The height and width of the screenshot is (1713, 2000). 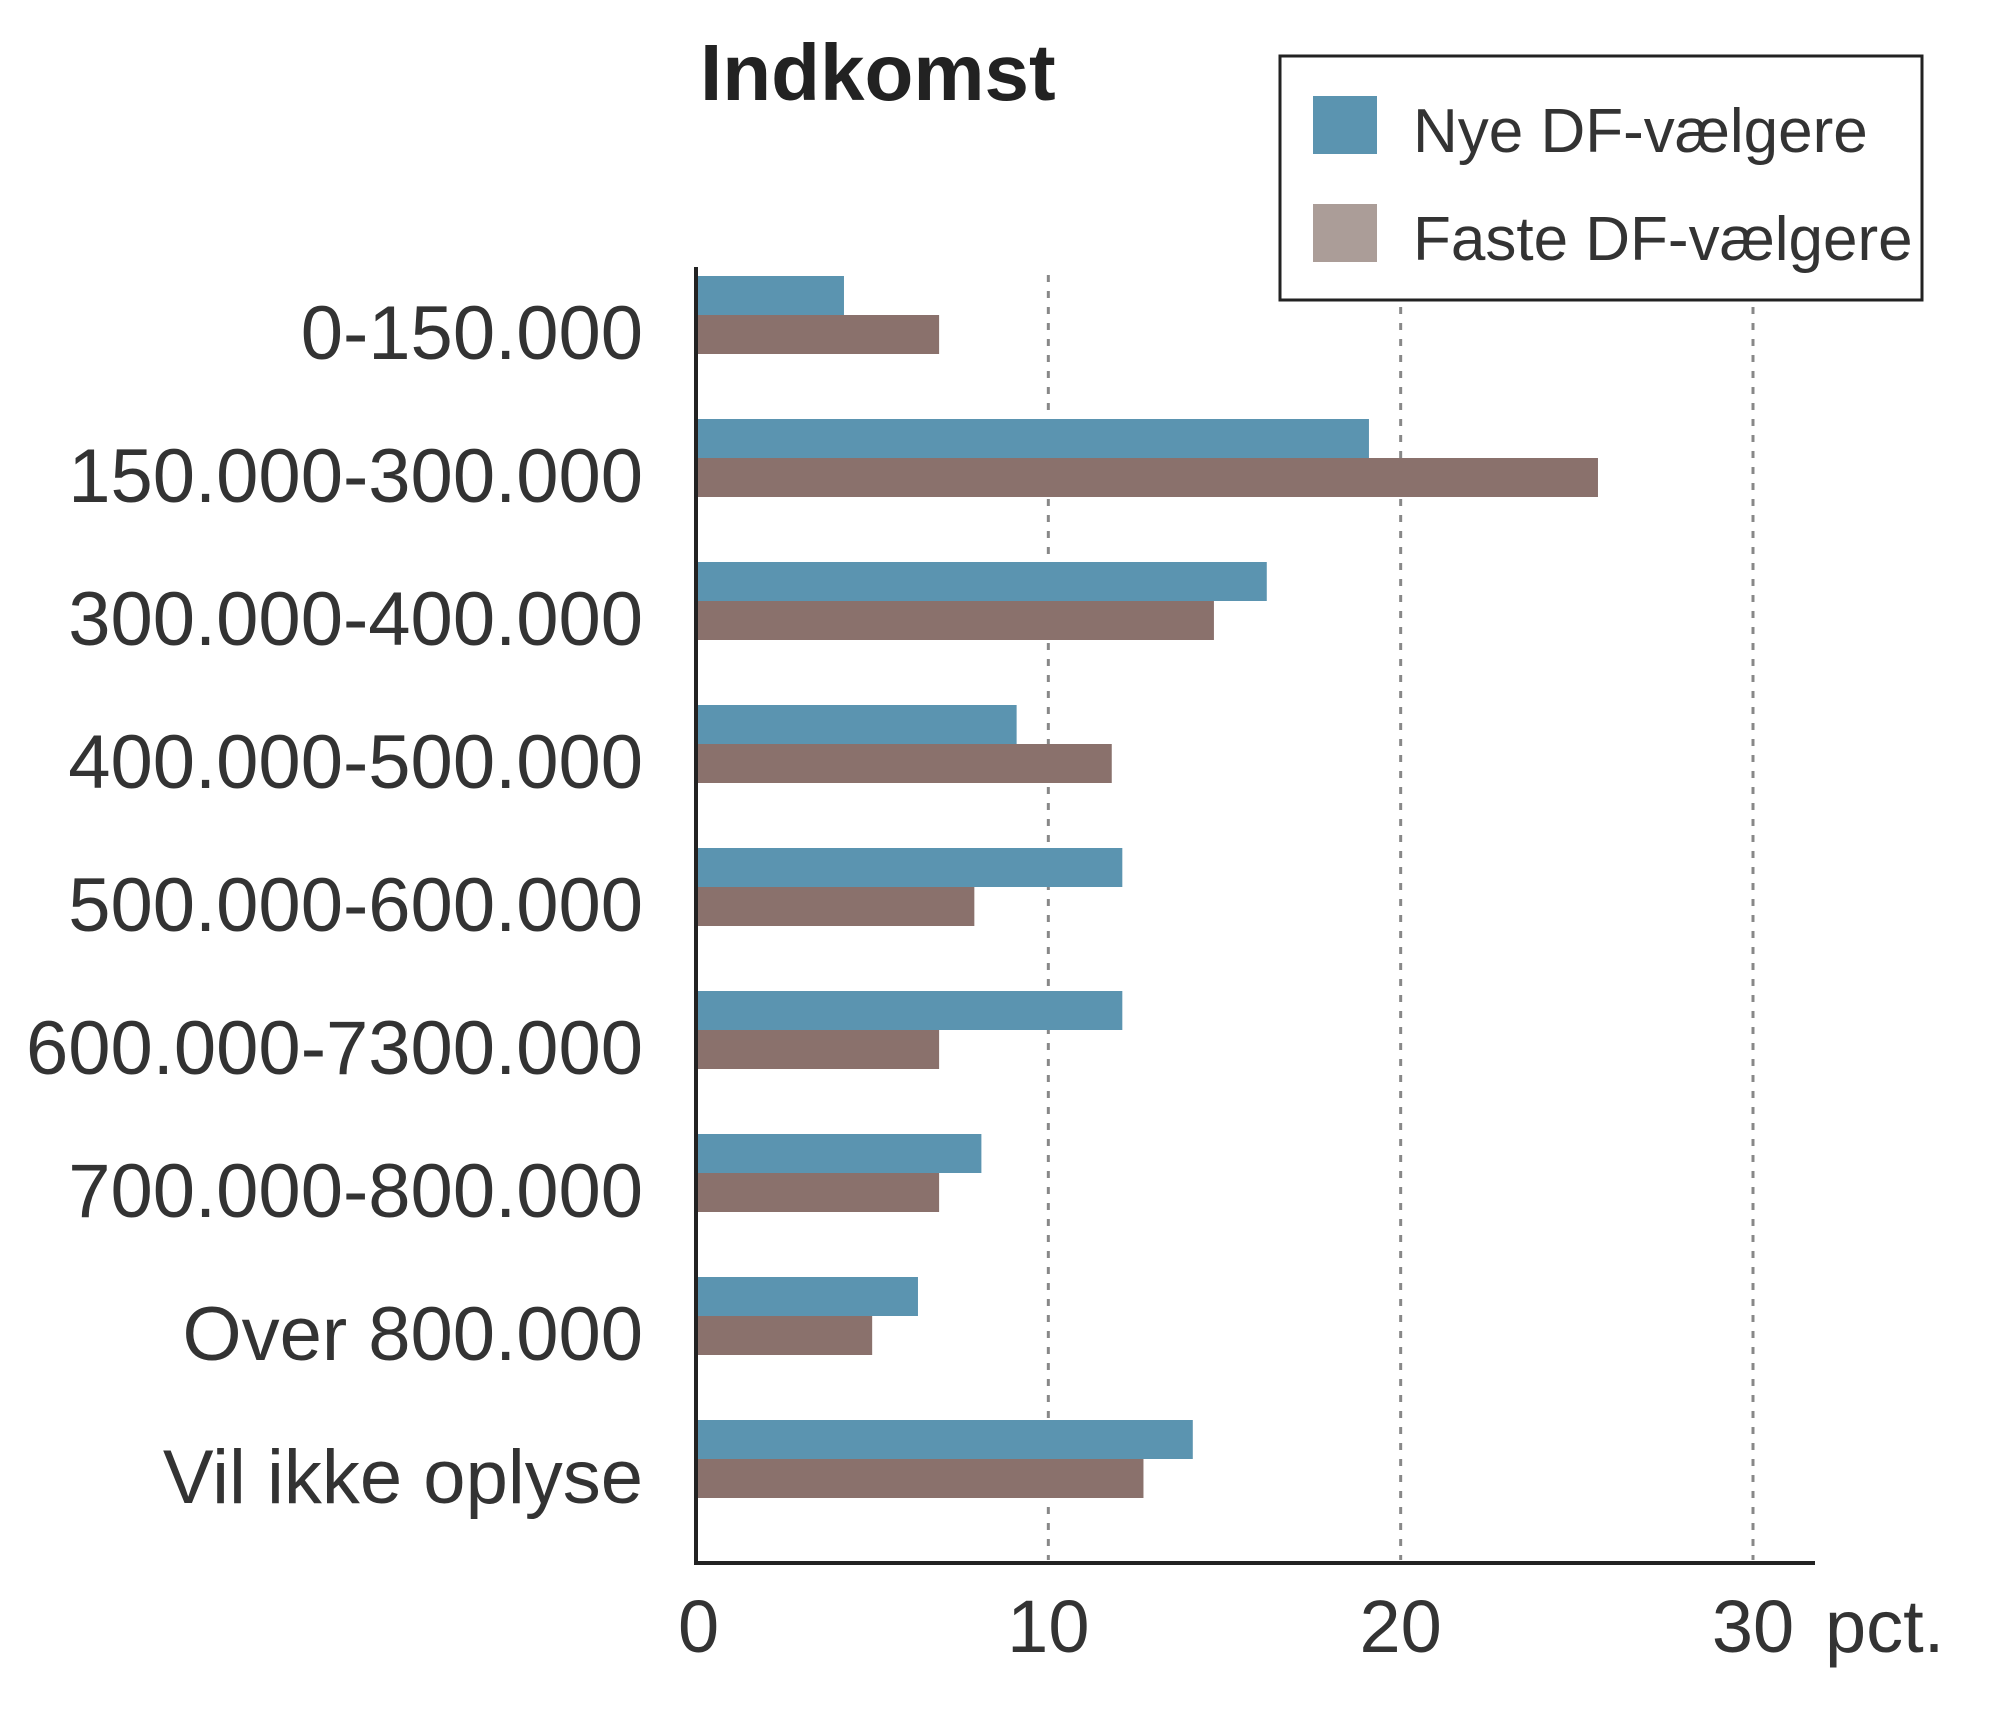 I want to click on x-tick-label: 0, so click(x=698, y=1626).